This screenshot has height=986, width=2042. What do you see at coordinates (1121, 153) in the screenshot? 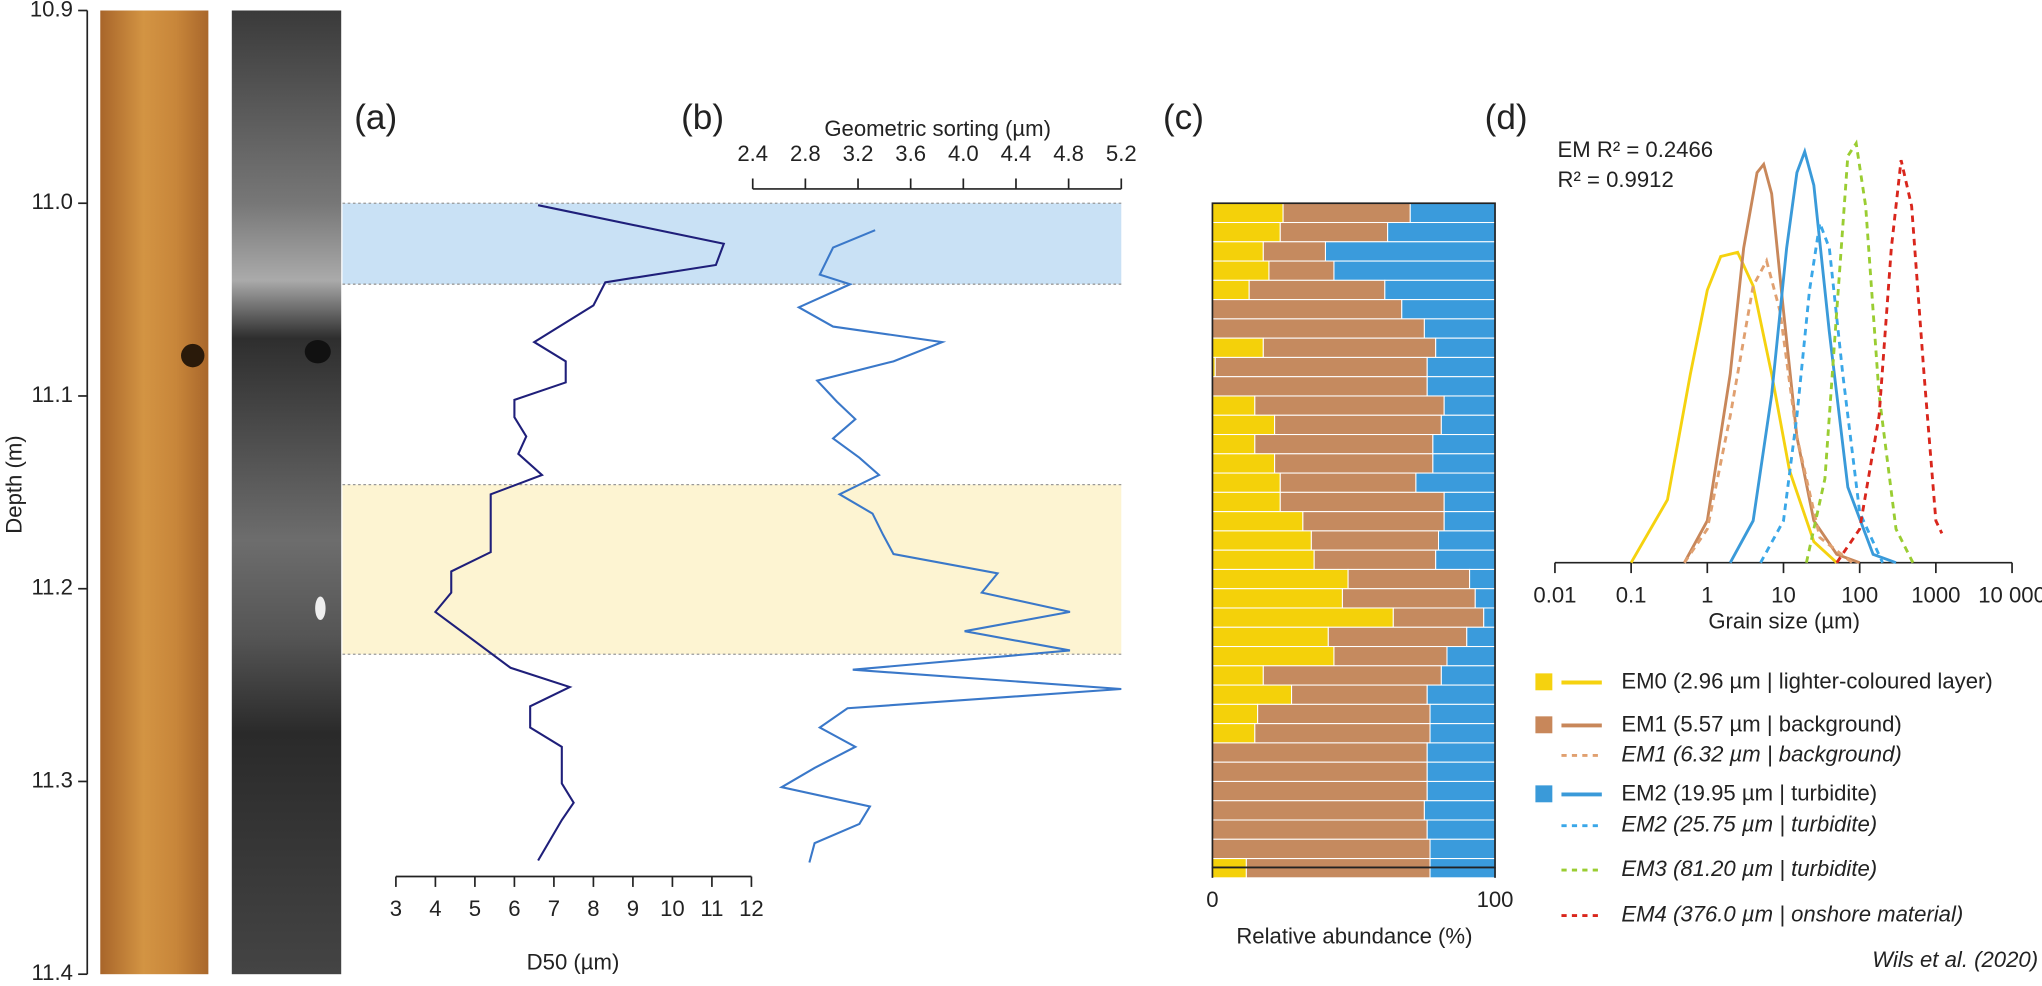
I see `x-tick-label: 5.2` at bounding box center [1121, 153].